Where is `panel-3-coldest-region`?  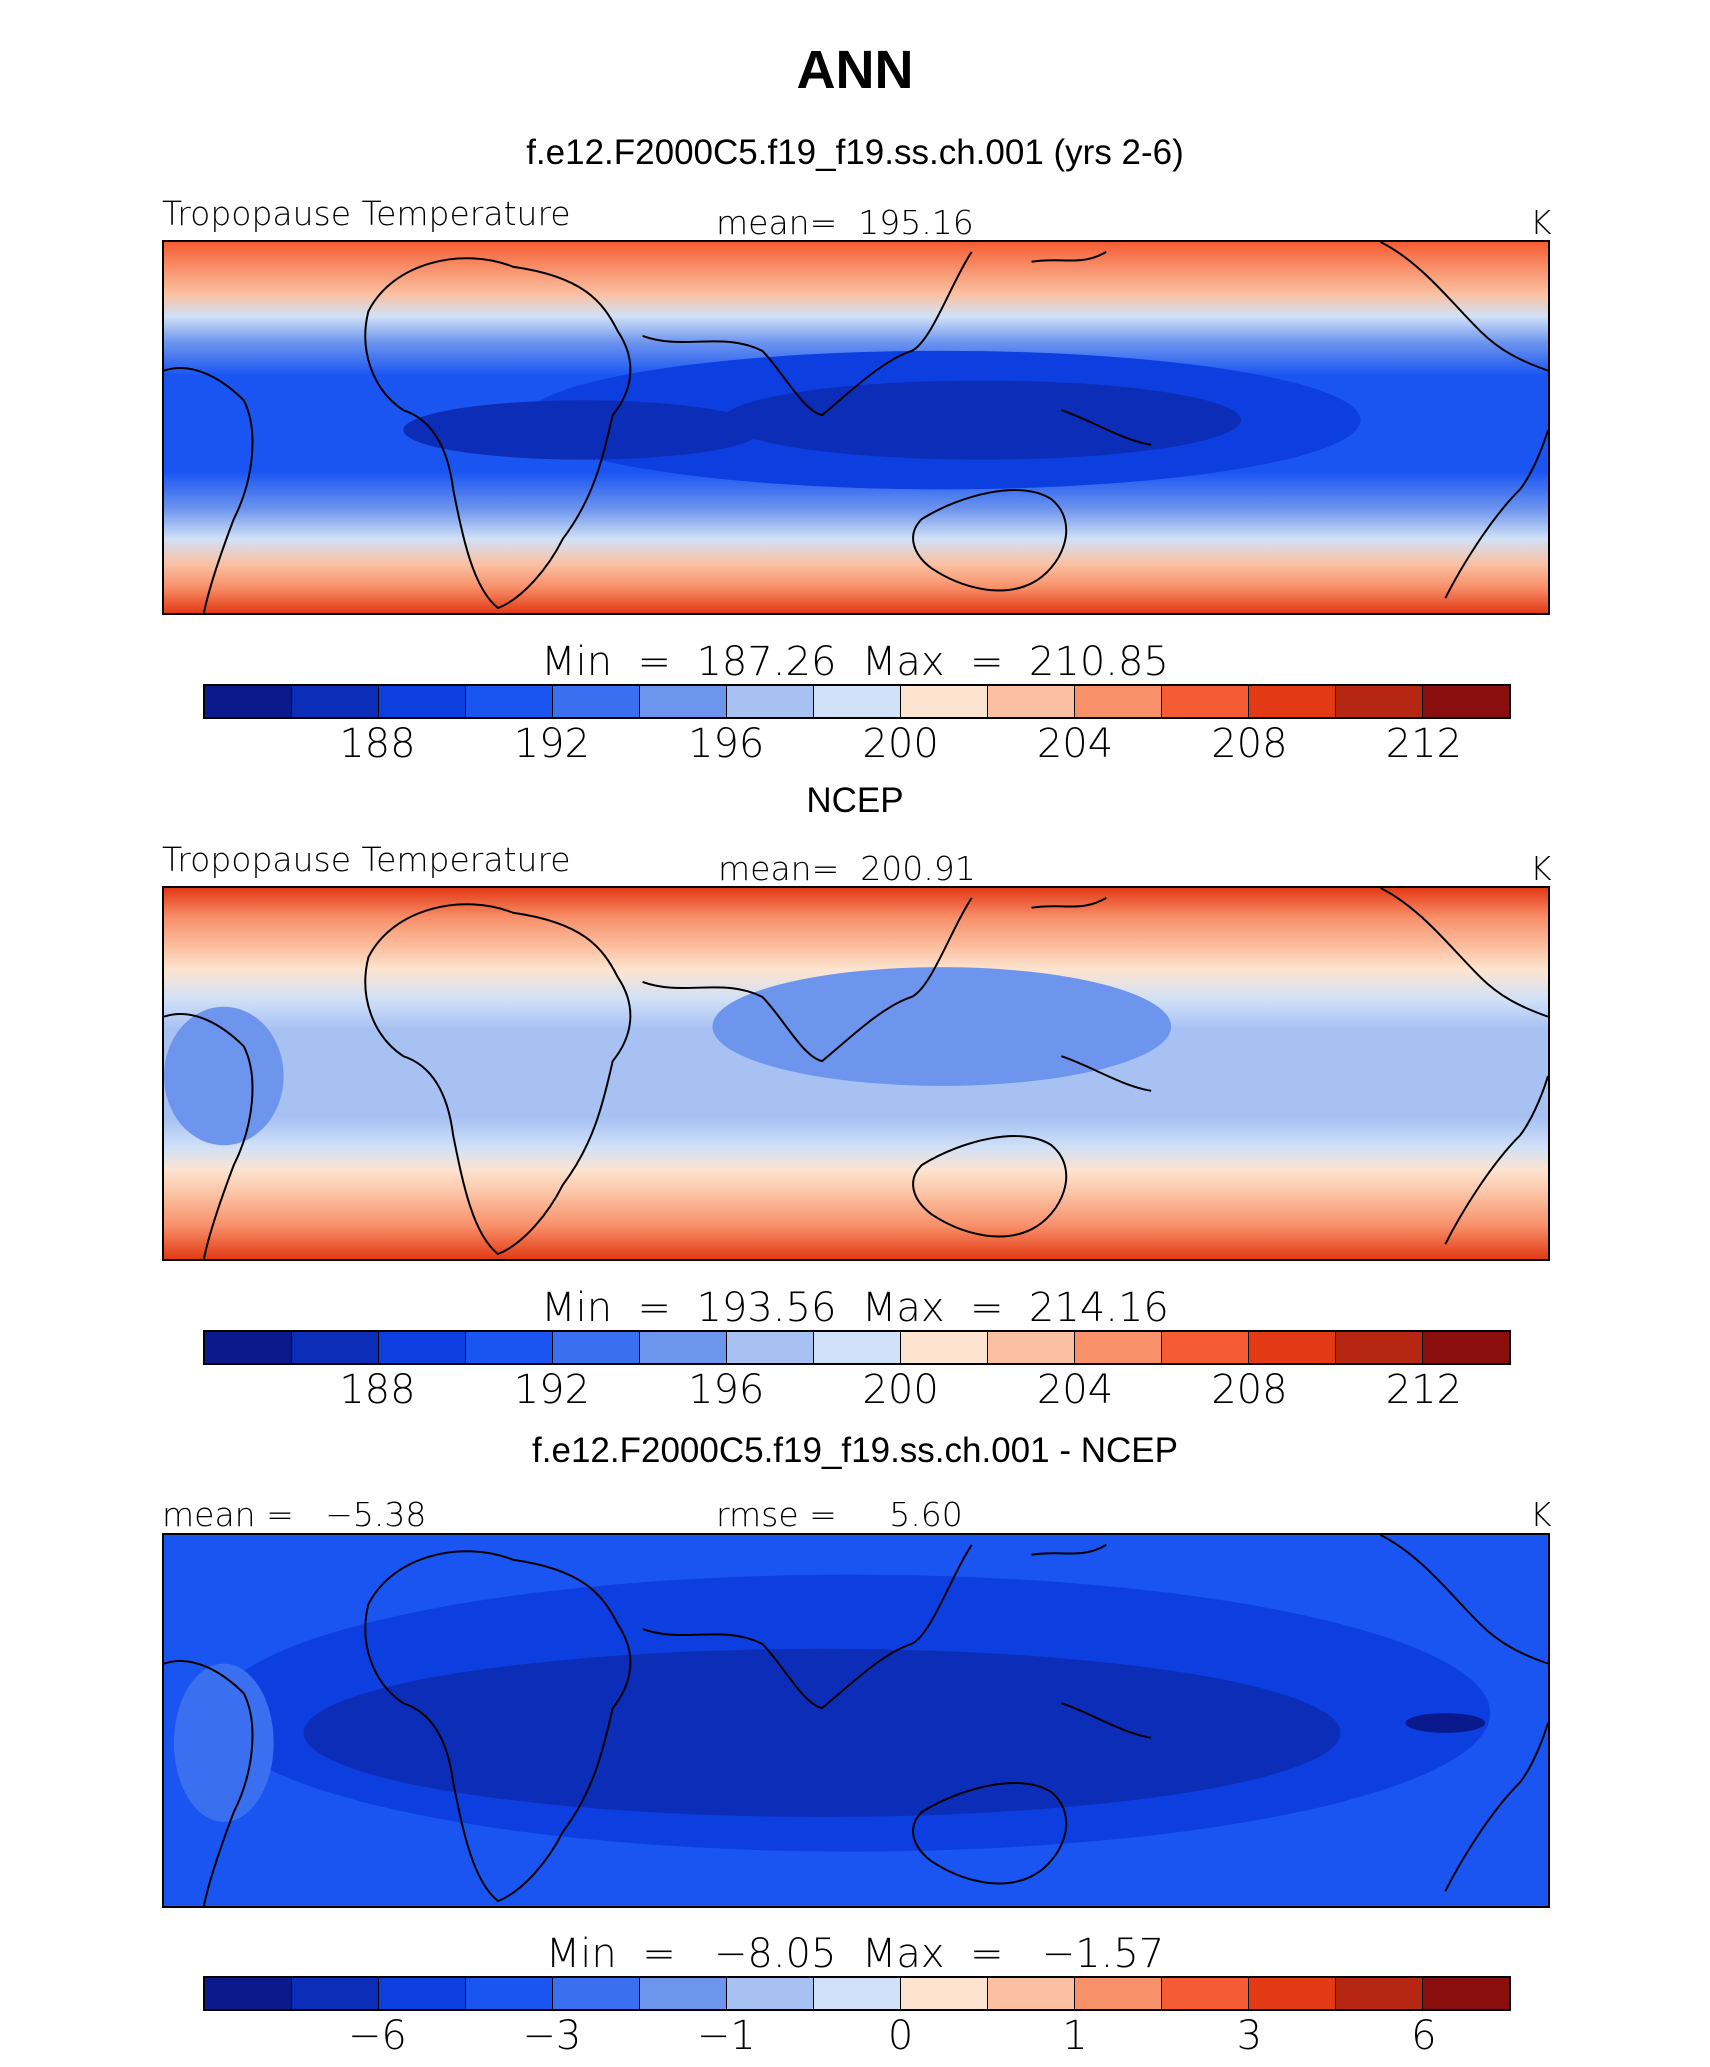
panel-3-coldest-region is located at coordinates (822, 1732).